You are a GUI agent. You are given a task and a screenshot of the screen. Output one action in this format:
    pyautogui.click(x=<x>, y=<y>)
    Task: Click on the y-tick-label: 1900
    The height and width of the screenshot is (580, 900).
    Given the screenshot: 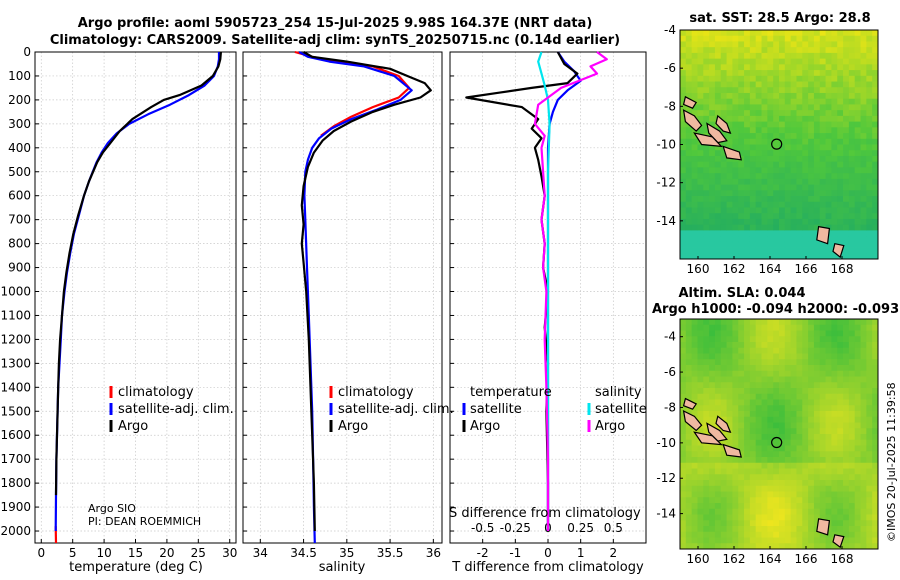 What is the action you would take?
    pyautogui.click(x=15, y=507)
    